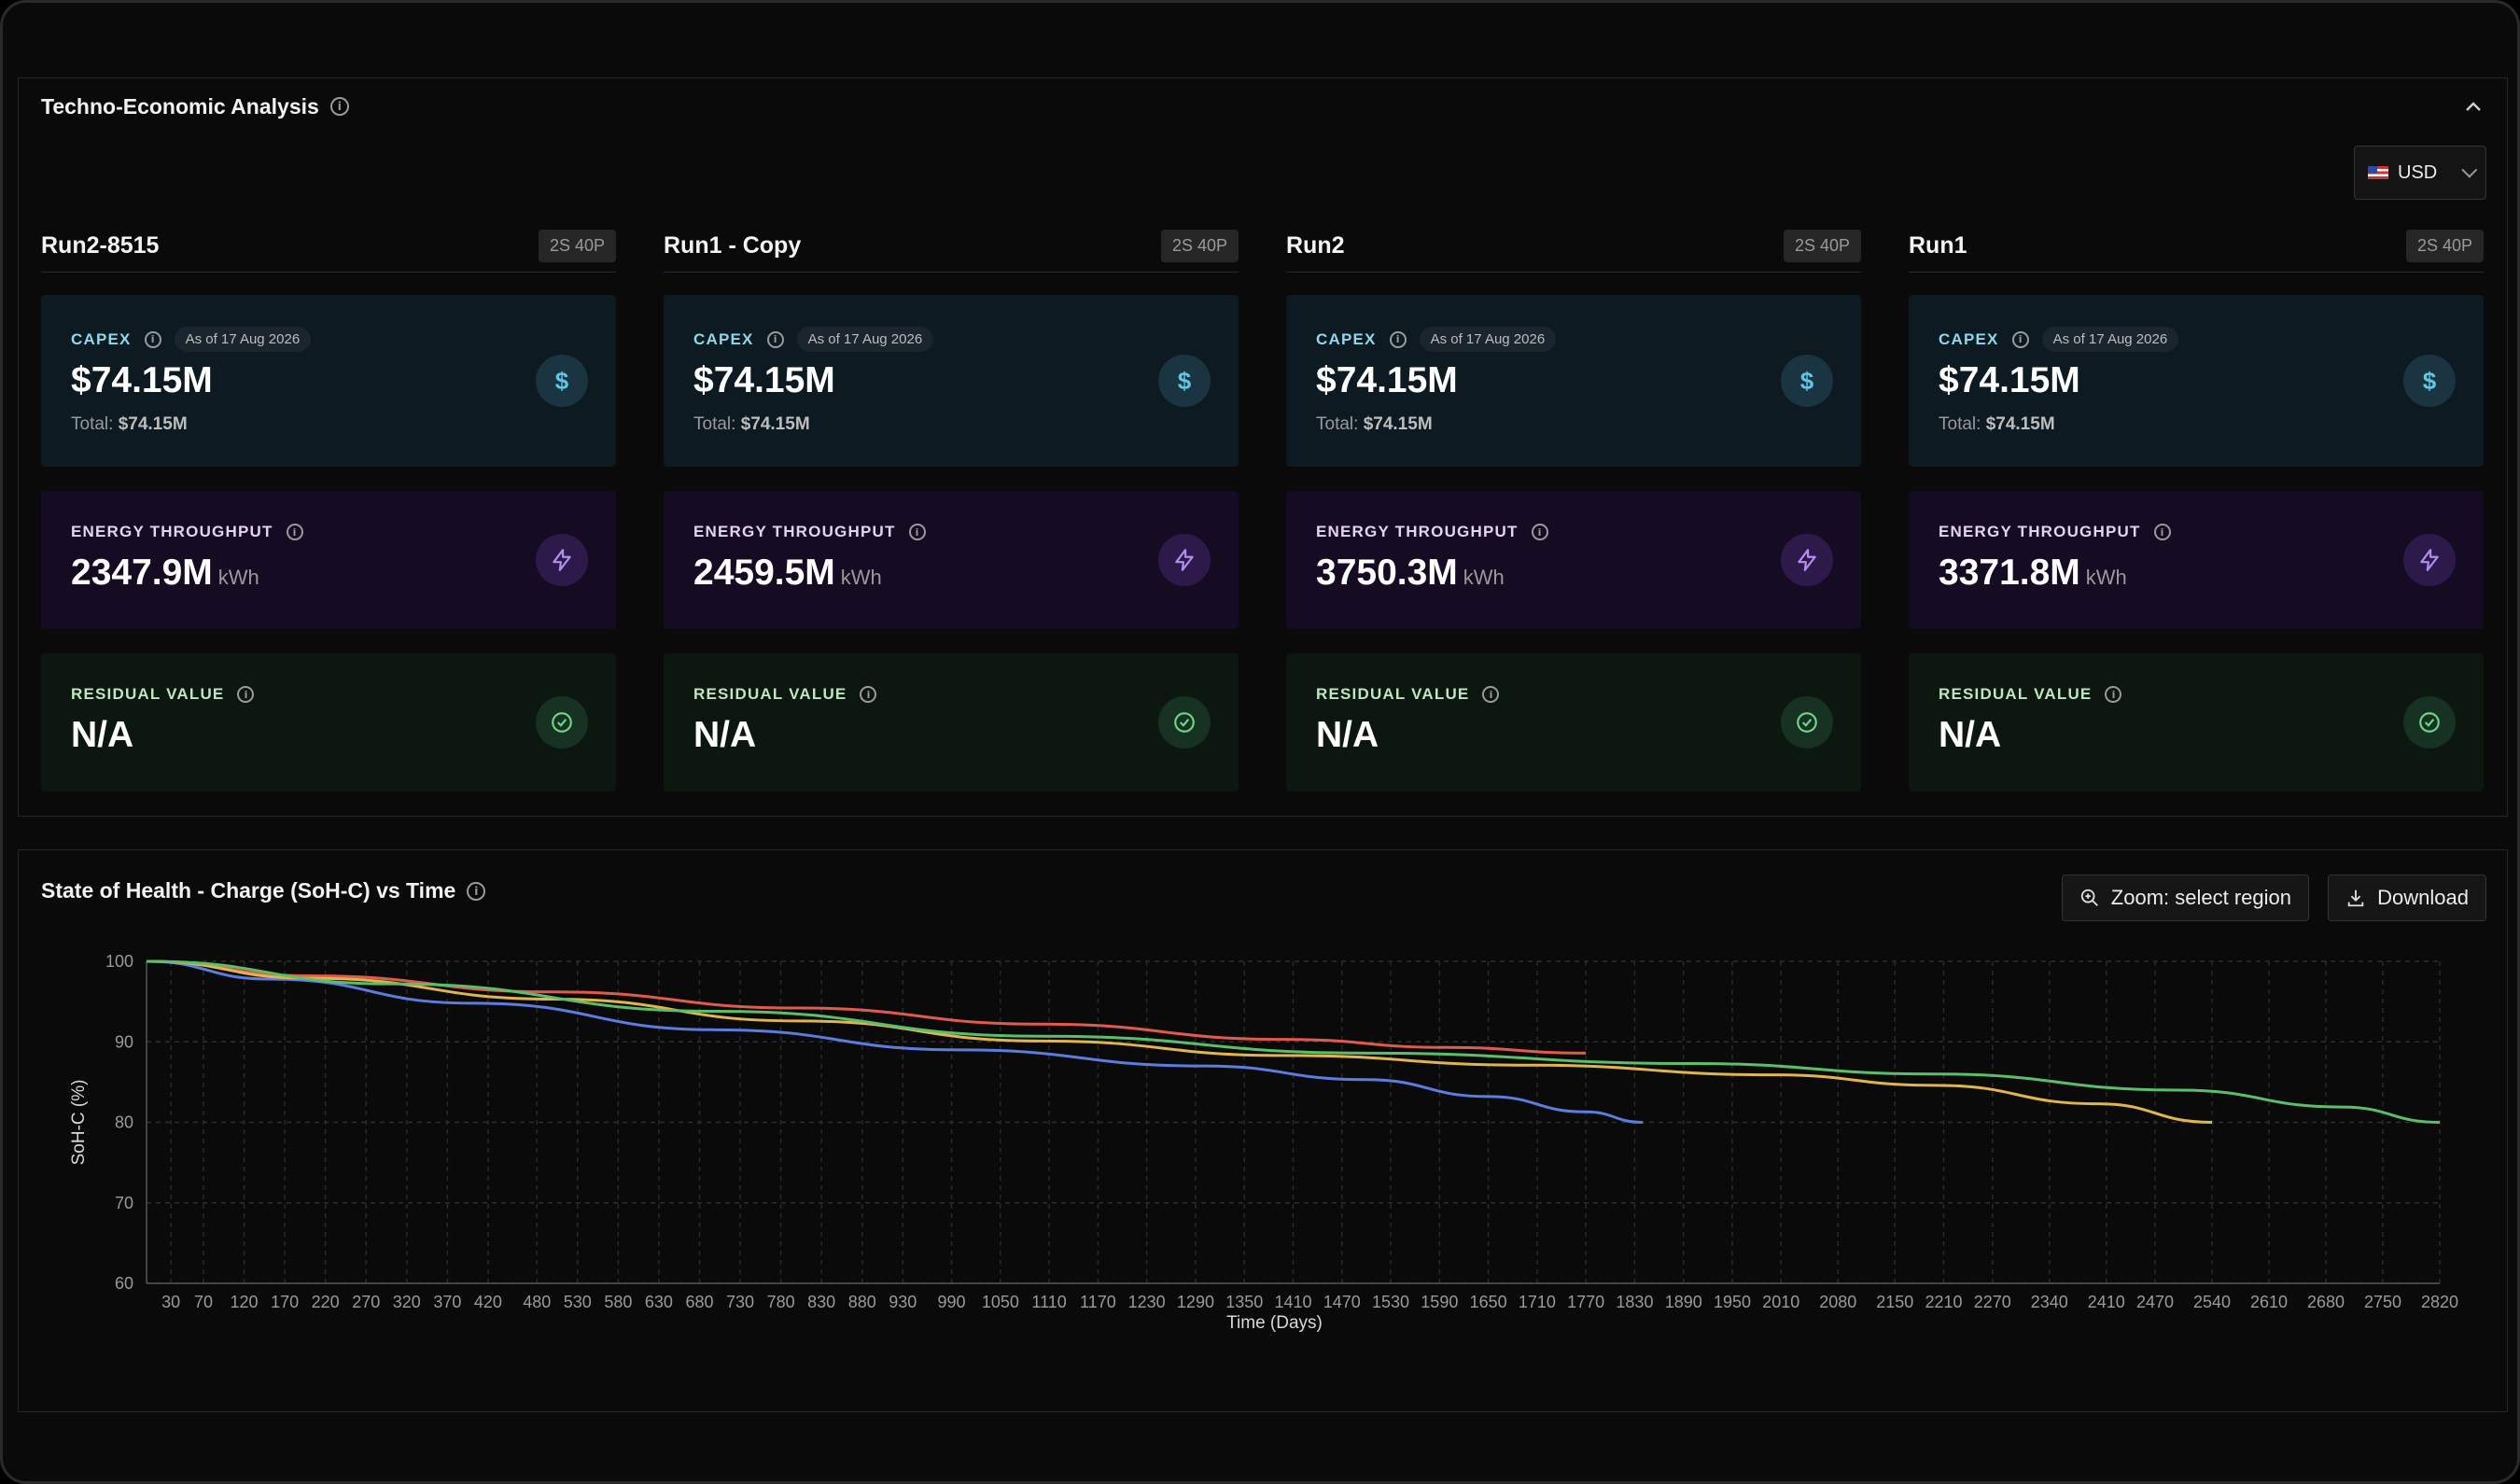  What do you see at coordinates (1342, 1302) in the screenshot?
I see `x-tick-label: 1470` at bounding box center [1342, 1302].